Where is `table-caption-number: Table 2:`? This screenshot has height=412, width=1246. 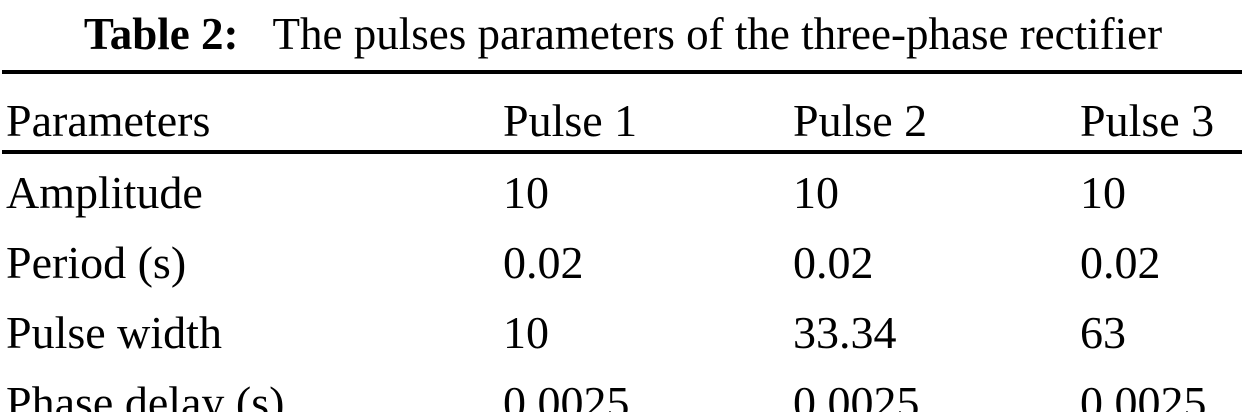 table-caption-number: Table 2: is located at coordinates (161, 34).